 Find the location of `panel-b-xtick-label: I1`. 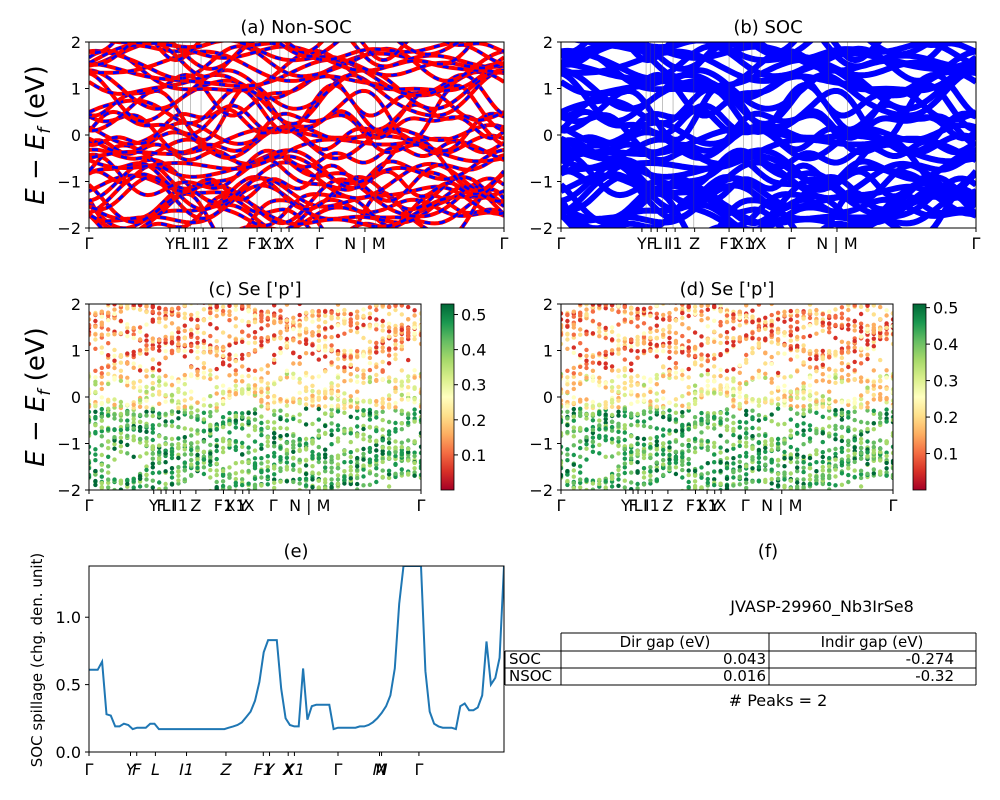

panel-b-xtick-label: I1 is located at coordinates (675, 243).